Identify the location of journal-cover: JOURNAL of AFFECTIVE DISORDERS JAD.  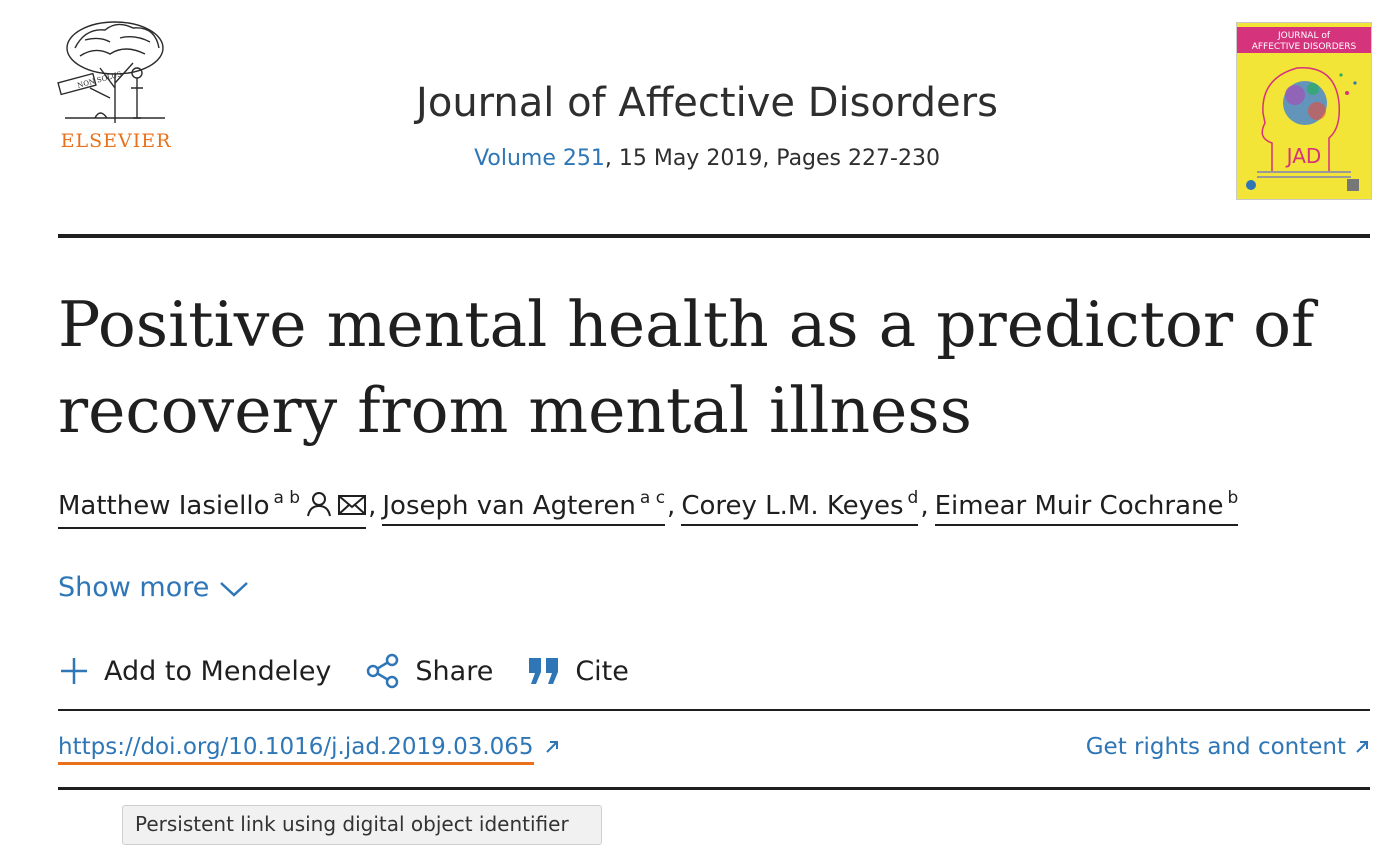
(1304, 111).